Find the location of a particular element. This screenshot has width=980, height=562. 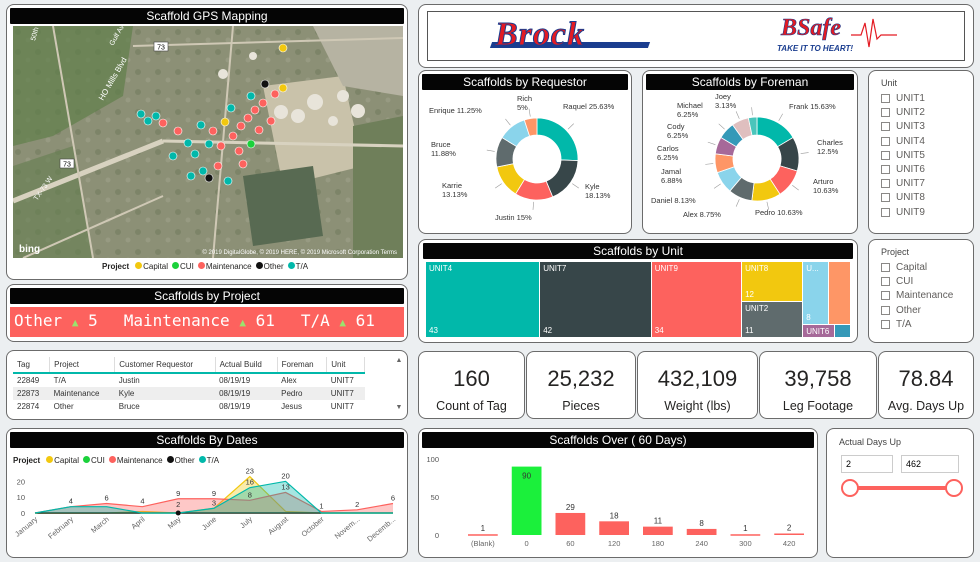

treemap-tile: UNIT6 is located at coordinates (819, 331).